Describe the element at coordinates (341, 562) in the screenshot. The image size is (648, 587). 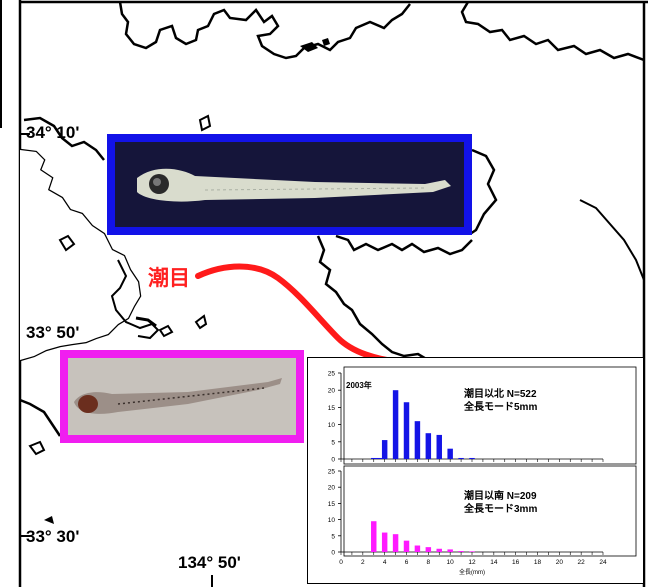
I see `x-tick-label-0: 0` at that location.